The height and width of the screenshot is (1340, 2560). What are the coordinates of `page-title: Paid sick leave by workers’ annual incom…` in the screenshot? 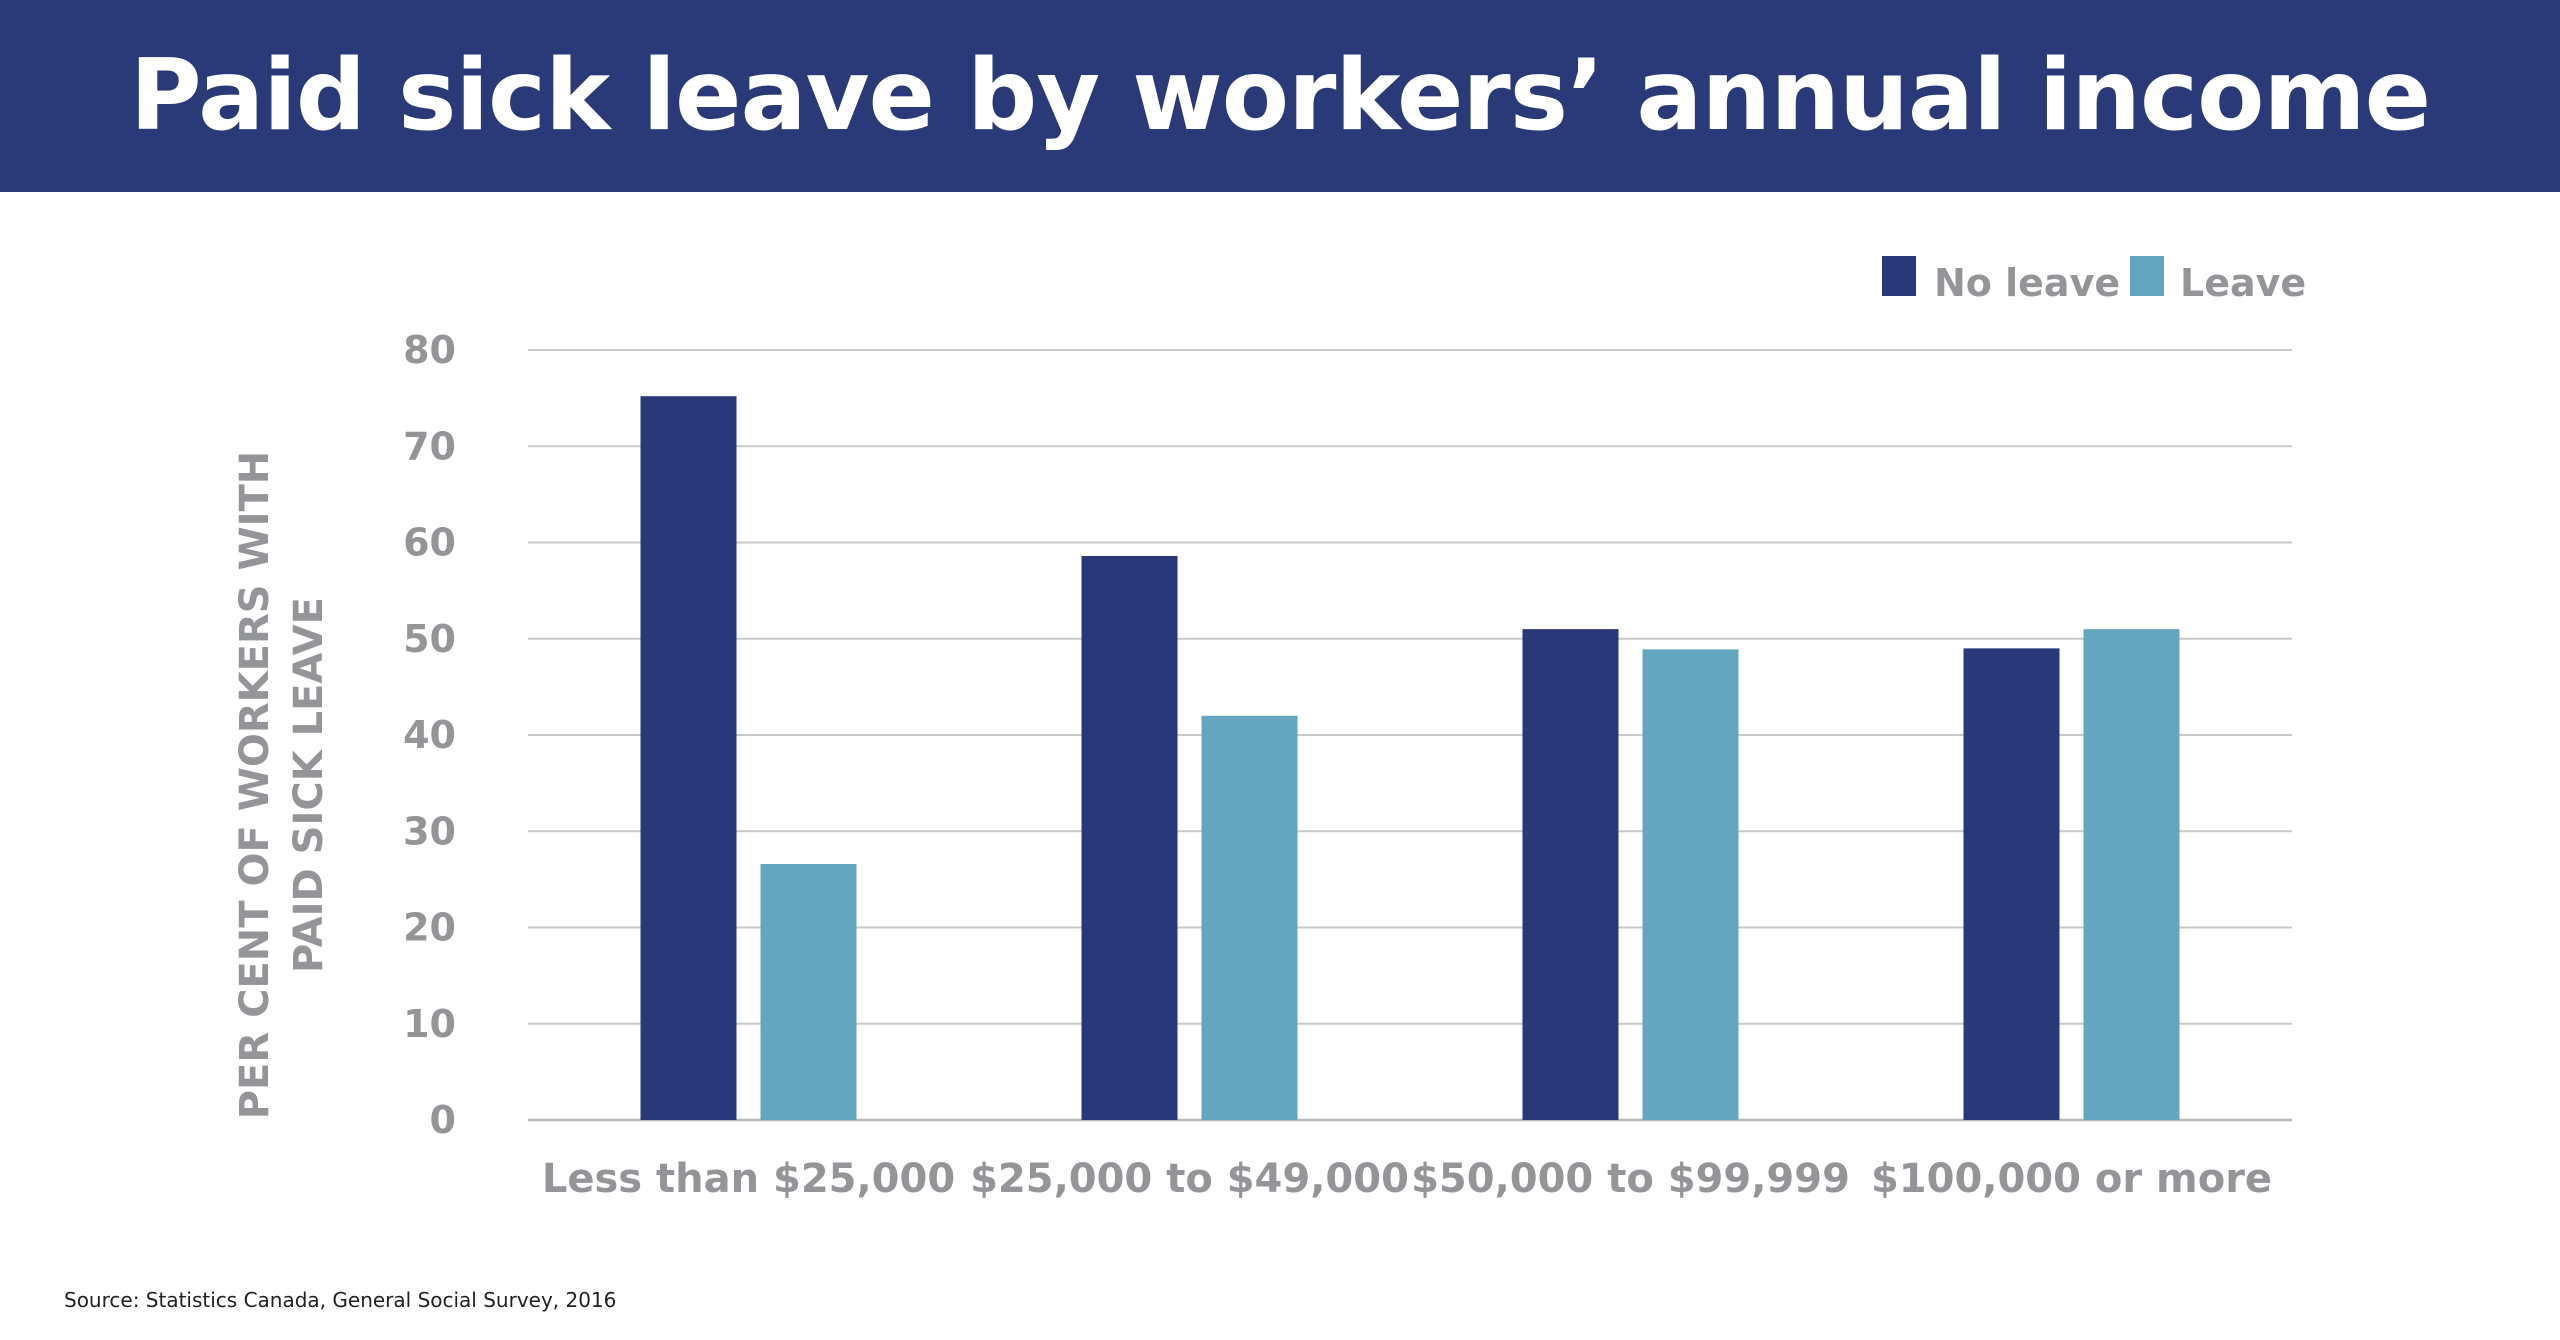 It's located at (1280, 96).